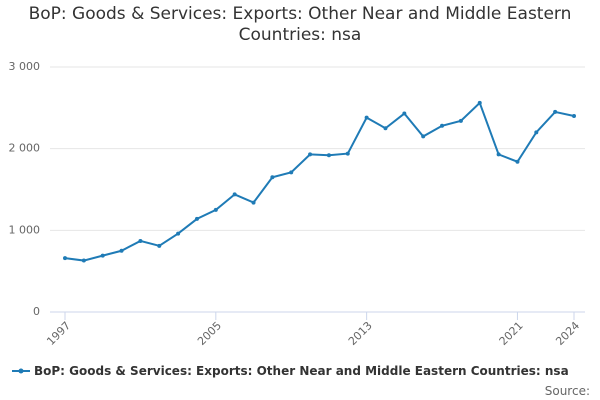 Image resolution: width=600 pixels, height=400 pixels. I want to click on x-tick-label: 2013, so click(360, 333).